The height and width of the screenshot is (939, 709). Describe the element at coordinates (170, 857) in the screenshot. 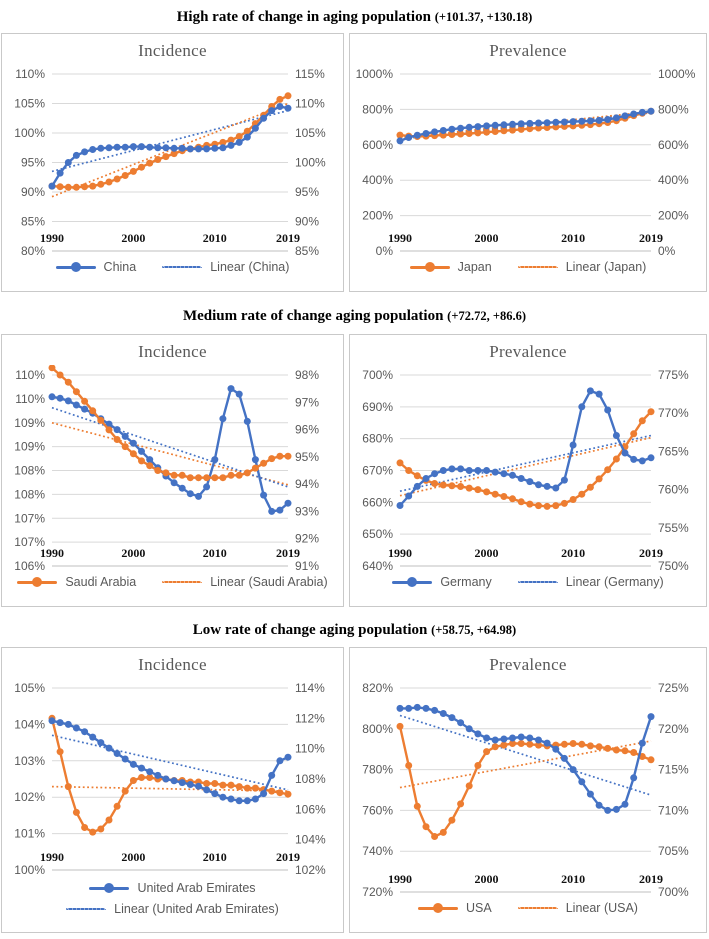

I see `x-axis-labels: 1990 2000 2010 2019` at that location.